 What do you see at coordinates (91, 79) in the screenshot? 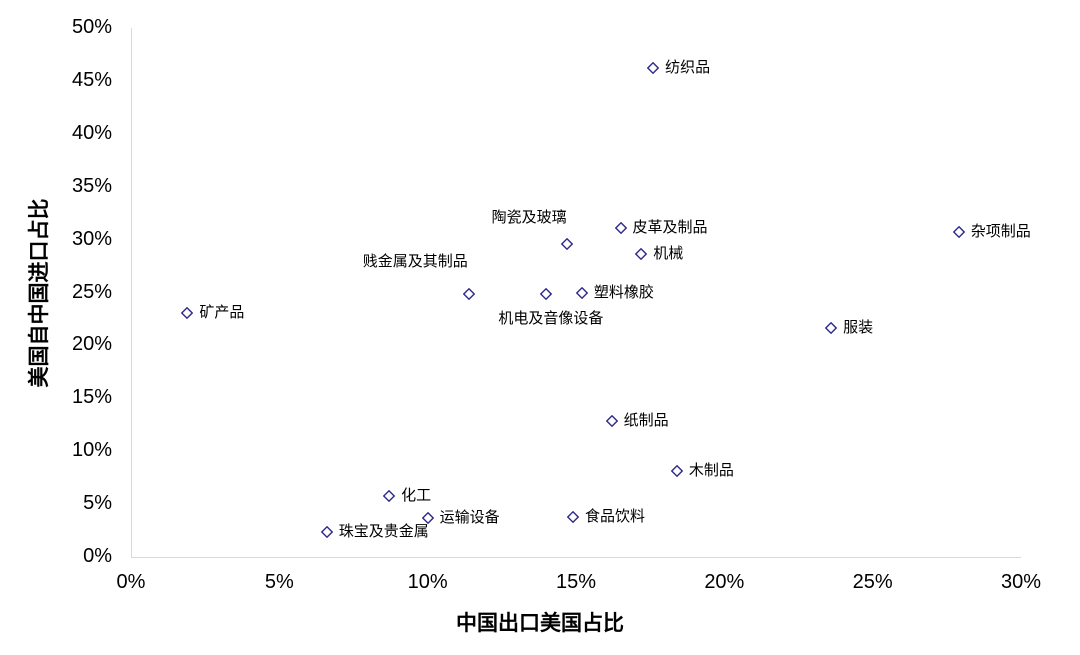
I see `y-tick-label: 45%` at bounding box center [91, 79].